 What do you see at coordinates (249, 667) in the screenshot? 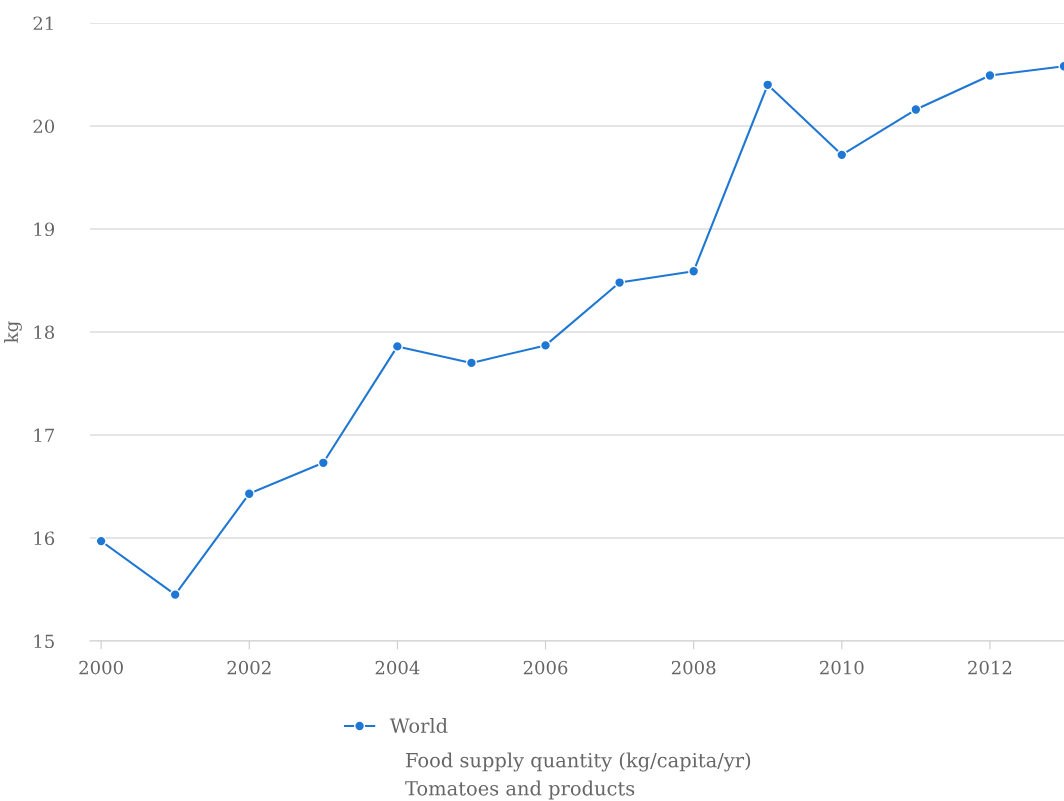
I see `x-tick-label: 2002` at bounding box center [249, 667].